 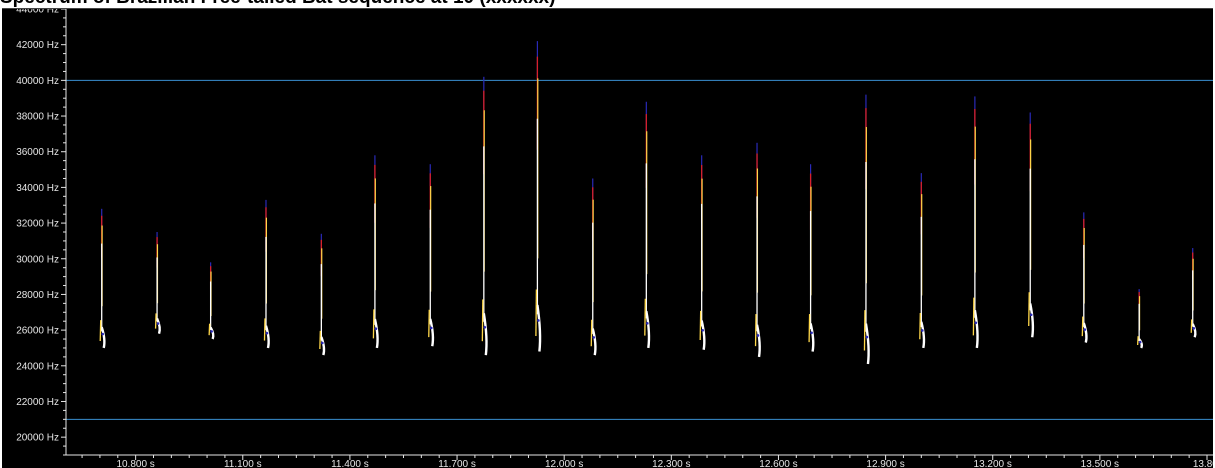 I want to click on x-tick-label: 12.900 s, so click(x=885, y=463).